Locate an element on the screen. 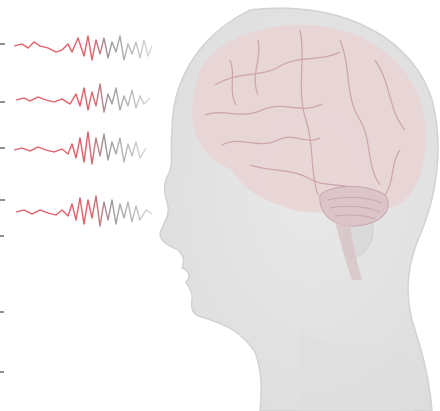  eeg-waves is located at coordinates (83, 131).